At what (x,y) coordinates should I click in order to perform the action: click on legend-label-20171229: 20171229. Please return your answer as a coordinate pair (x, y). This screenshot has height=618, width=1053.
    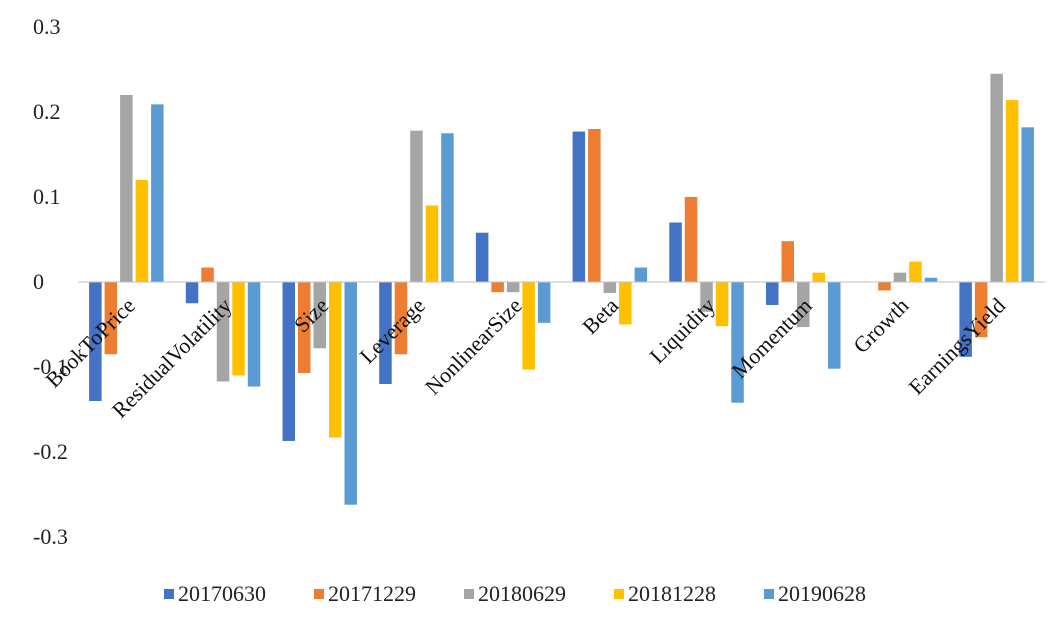
    Looking at the image, I should click on (372, 593).